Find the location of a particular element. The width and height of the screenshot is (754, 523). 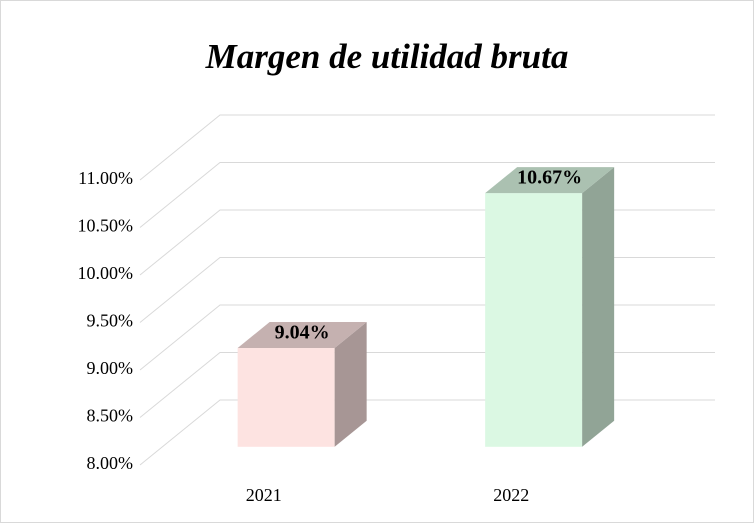

y-tick-label: 9.00% is located at coordinates (110, 368).